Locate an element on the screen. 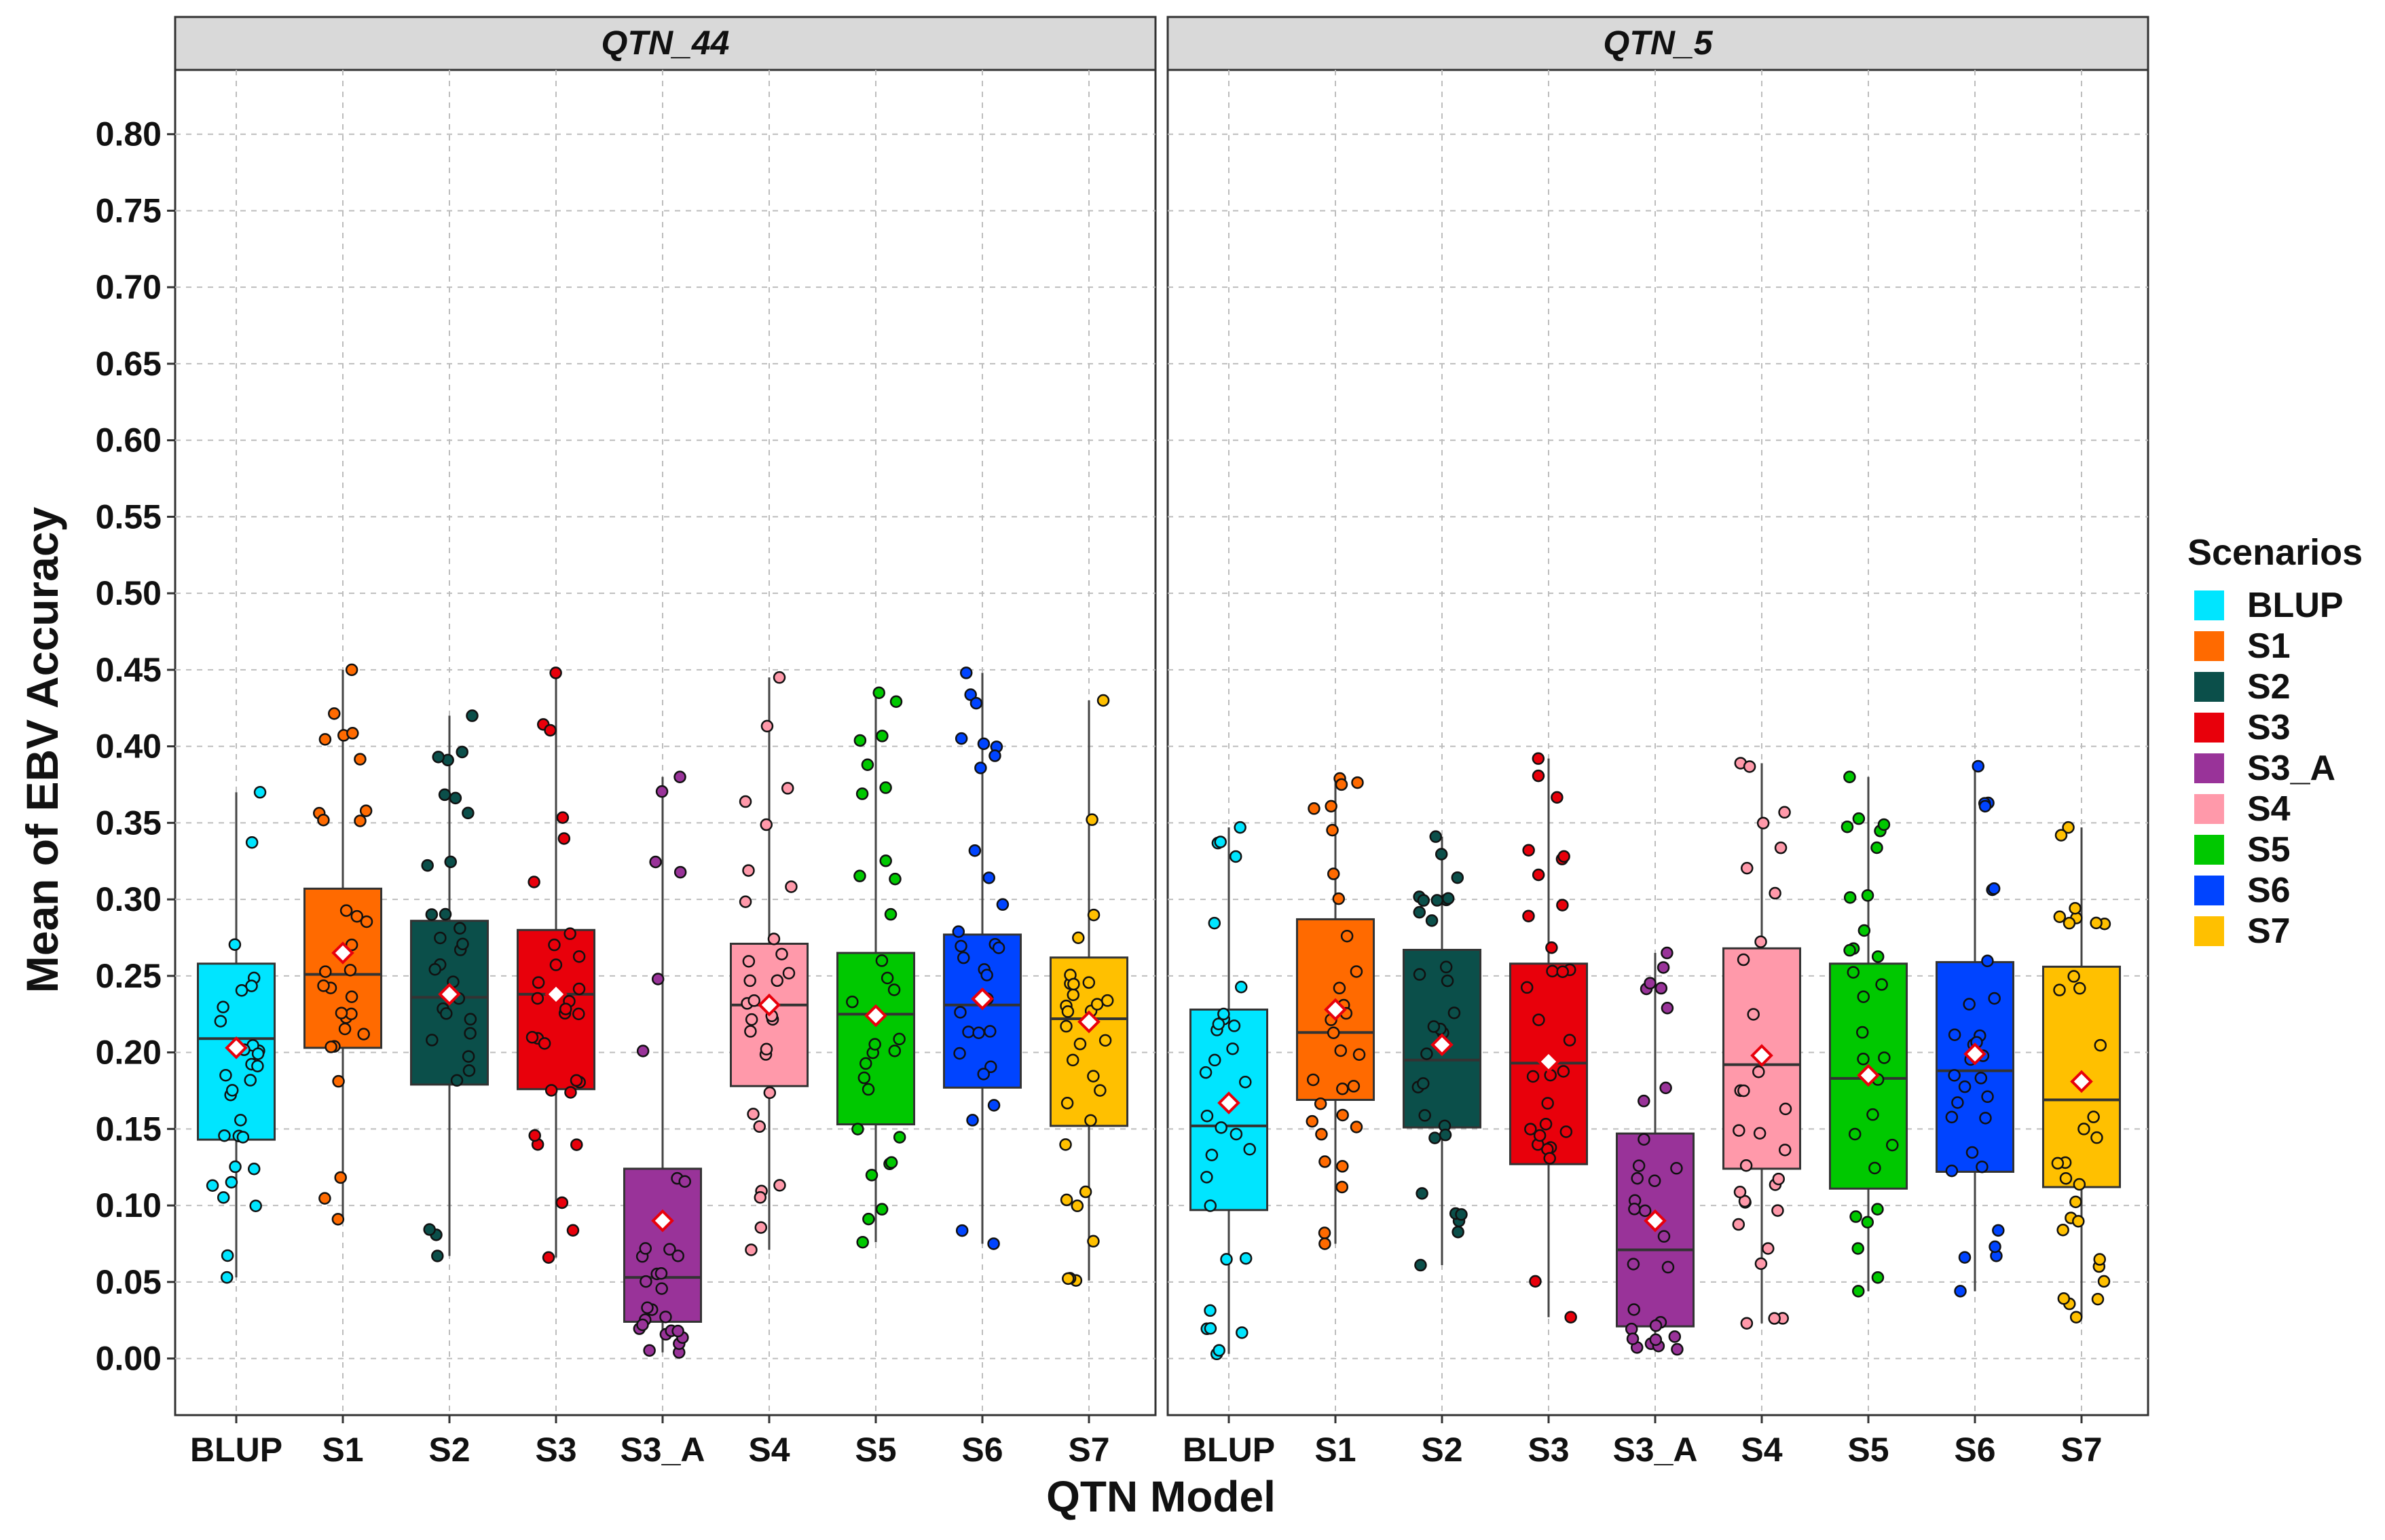 This screenshot has height=1540, width=2385. box-BLUP is located at coordinates (236, 1035).